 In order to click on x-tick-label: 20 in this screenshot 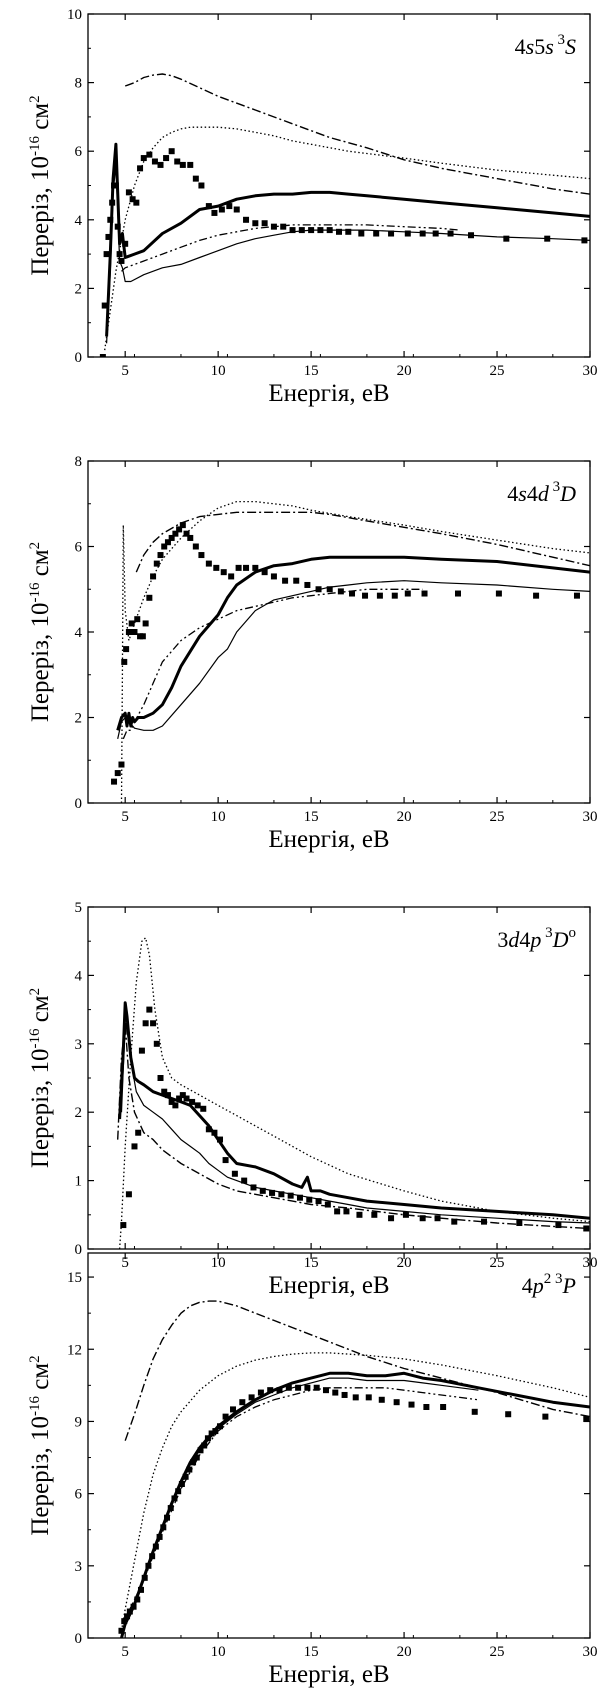, I will do `click(404, 371)`.